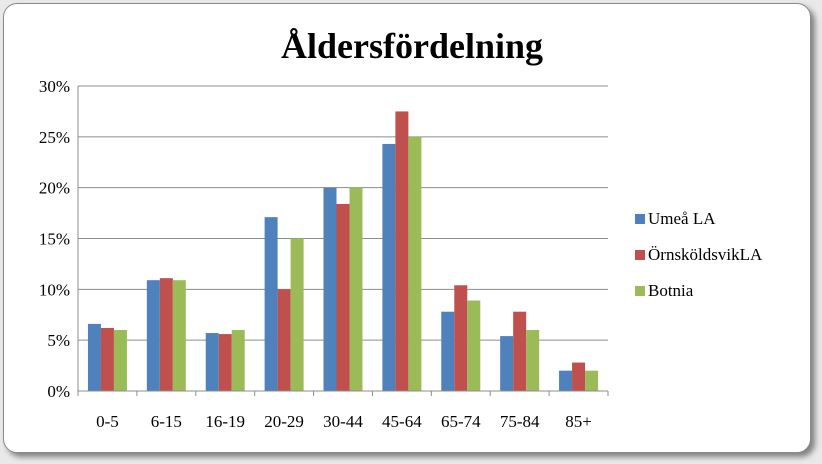  What do you see at coordinates (461, 421) in the screenshot?
I see `x-tick-label: 65-74` at bounding box center [461, 421].